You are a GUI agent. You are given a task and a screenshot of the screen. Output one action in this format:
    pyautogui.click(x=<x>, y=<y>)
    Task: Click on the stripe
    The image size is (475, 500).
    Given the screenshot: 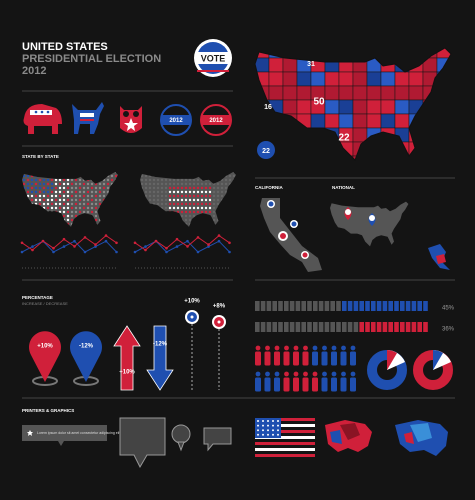 What is the action you would take?
    pyautogui.click(x=285, y=431)
    